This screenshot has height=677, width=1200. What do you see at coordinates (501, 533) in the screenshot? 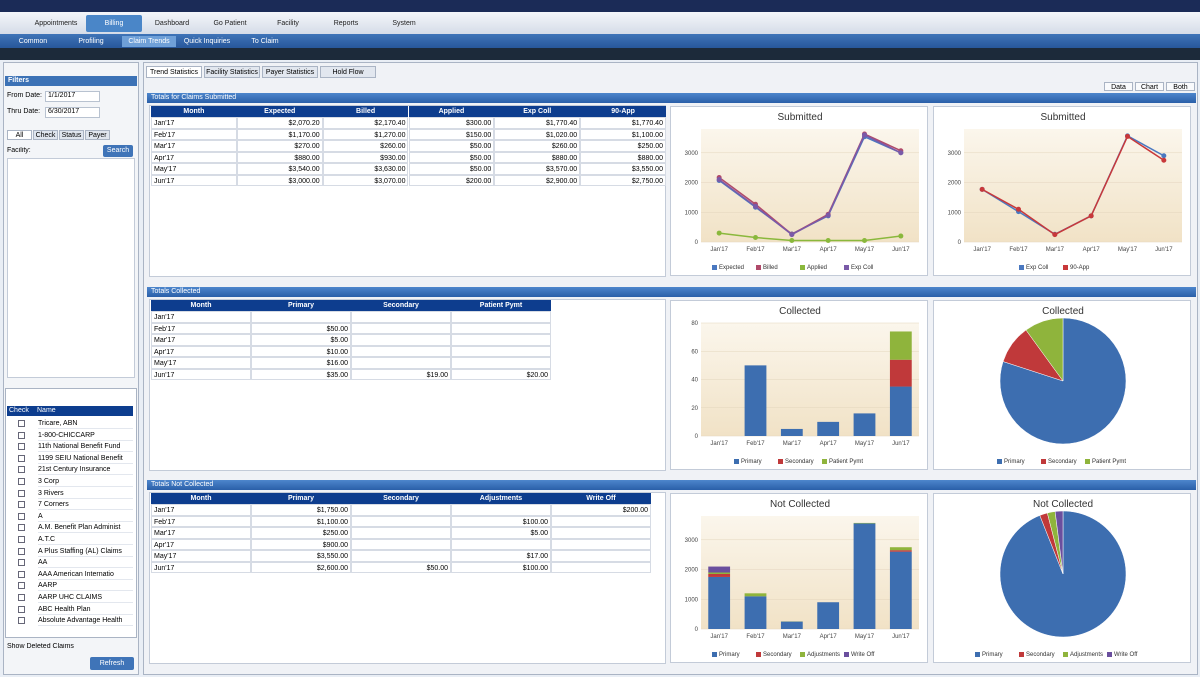
I see `table-cell: $5.00` at bounding box center [501, 533].